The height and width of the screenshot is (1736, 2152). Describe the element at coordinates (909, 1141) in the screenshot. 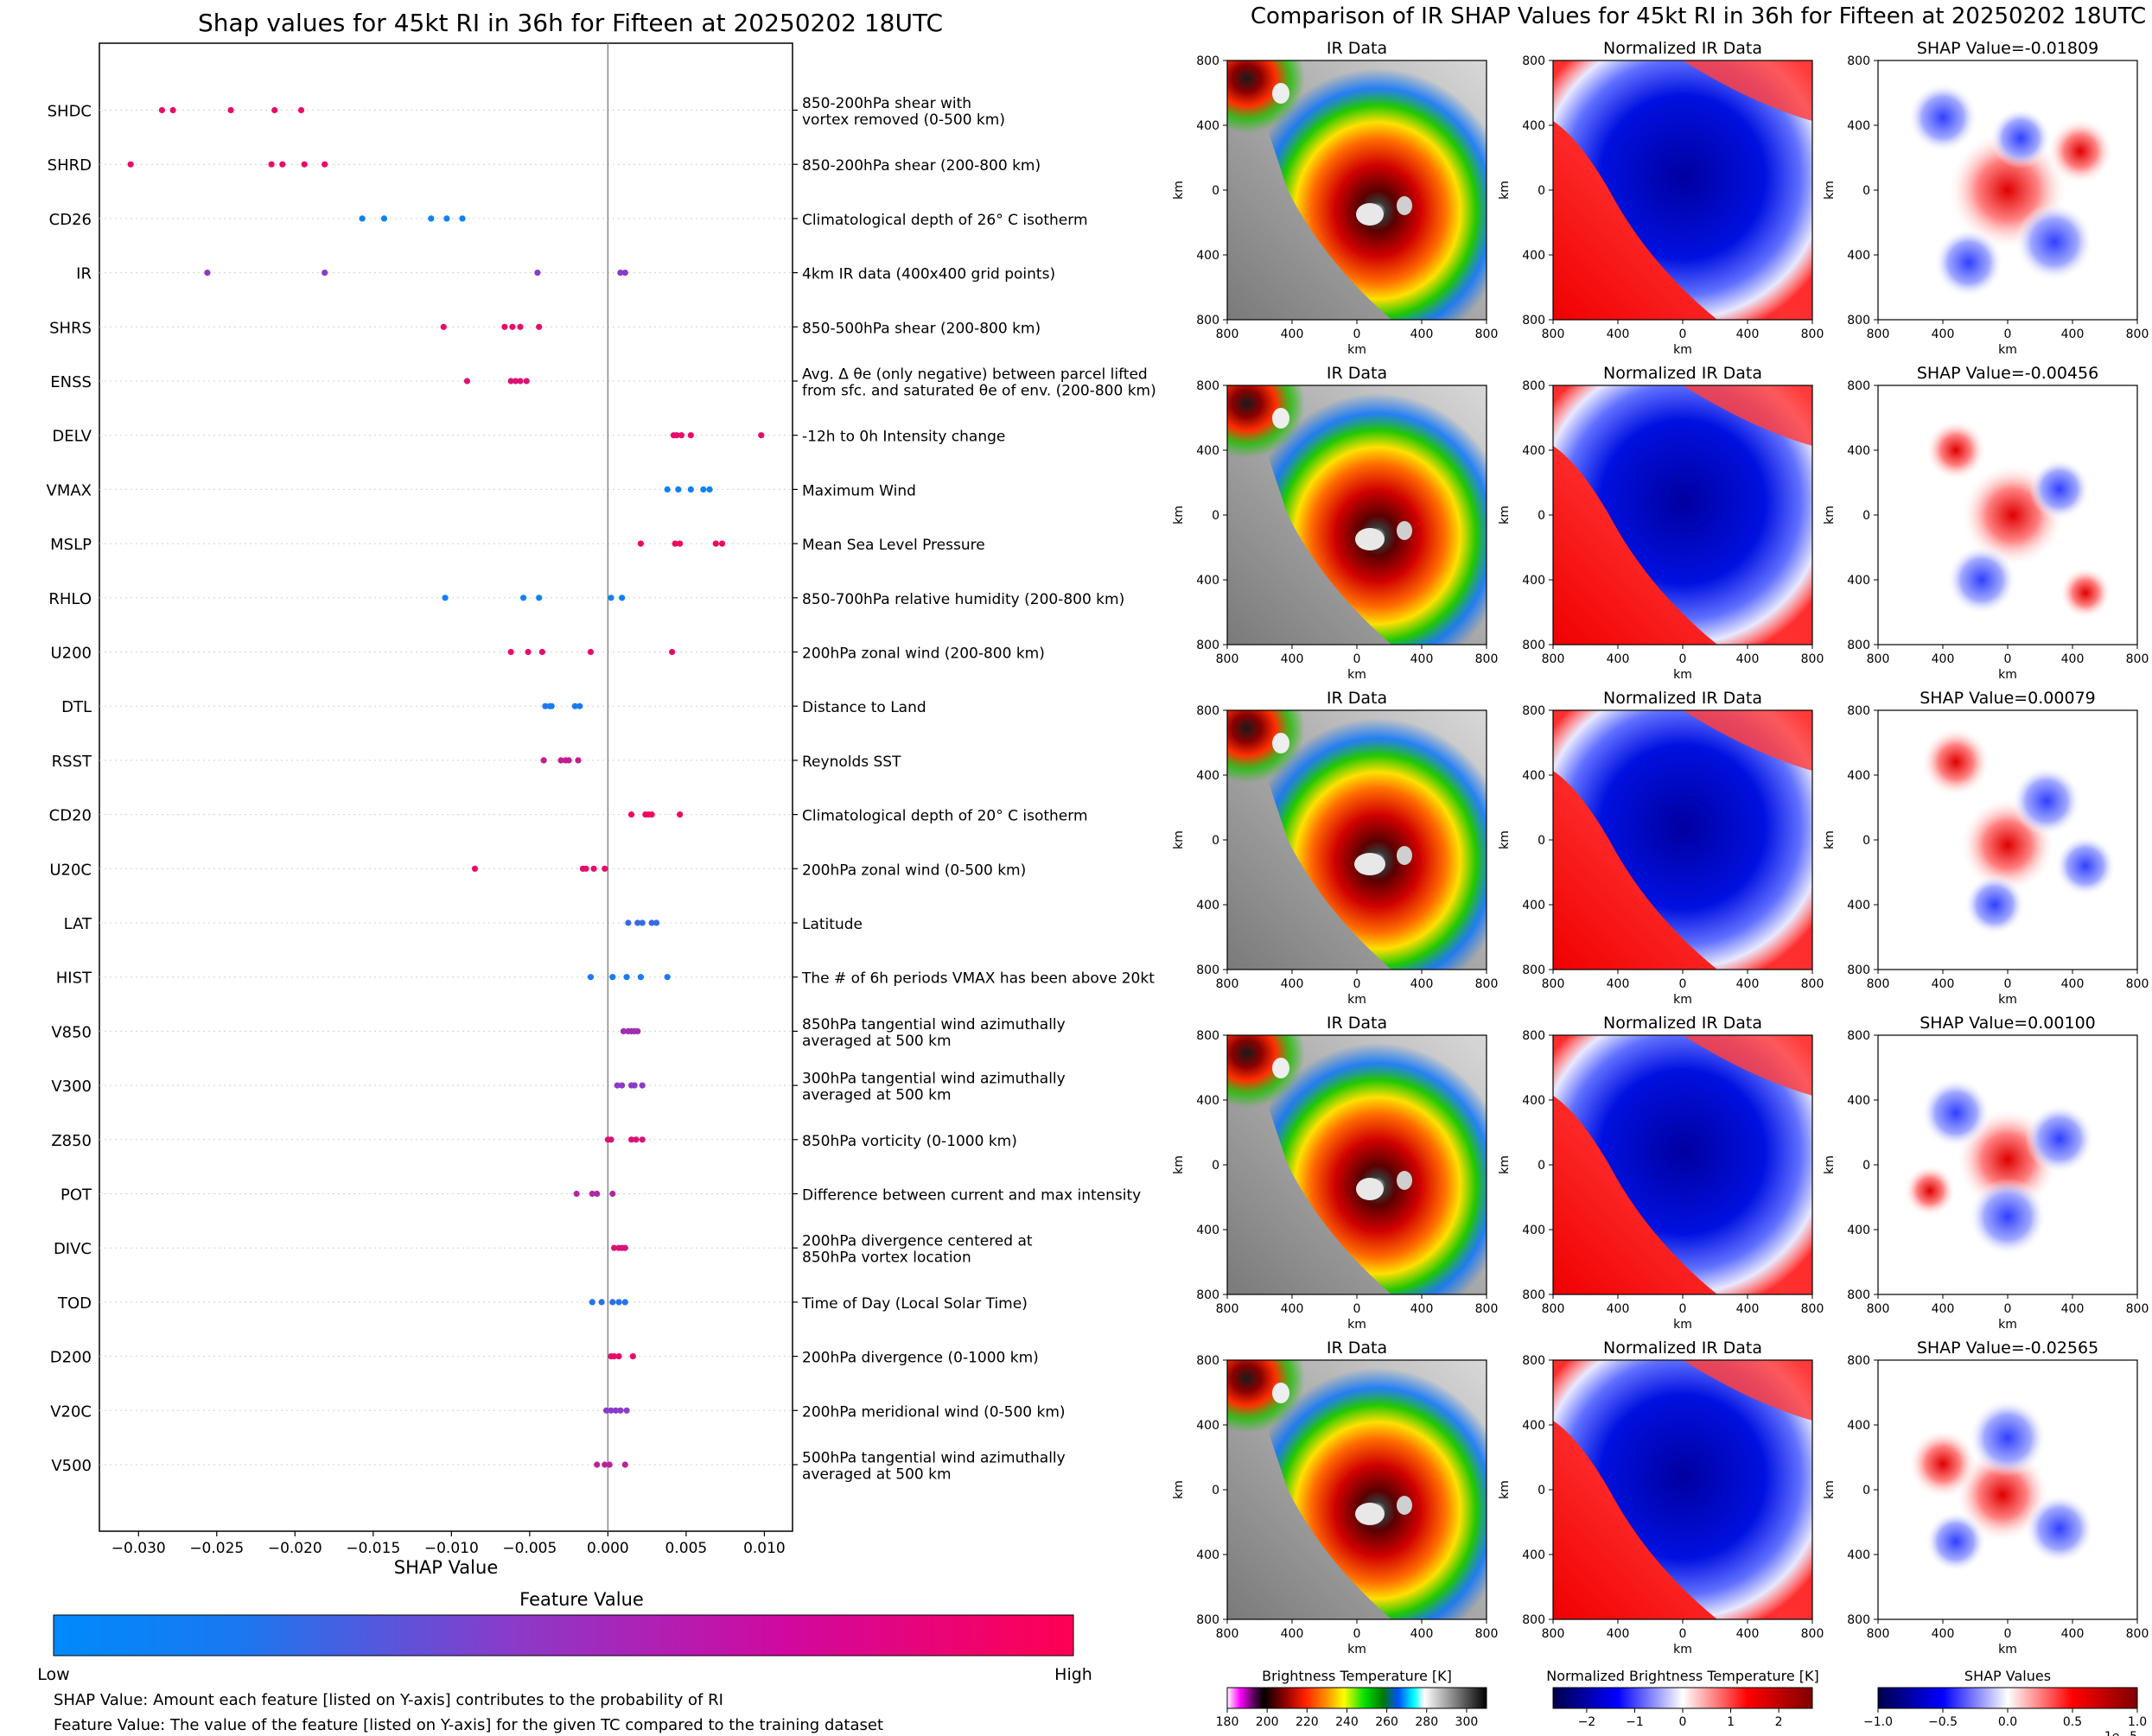

I see `feature-description-label: 850hPa vorticity (0-1000 km)` at that location.